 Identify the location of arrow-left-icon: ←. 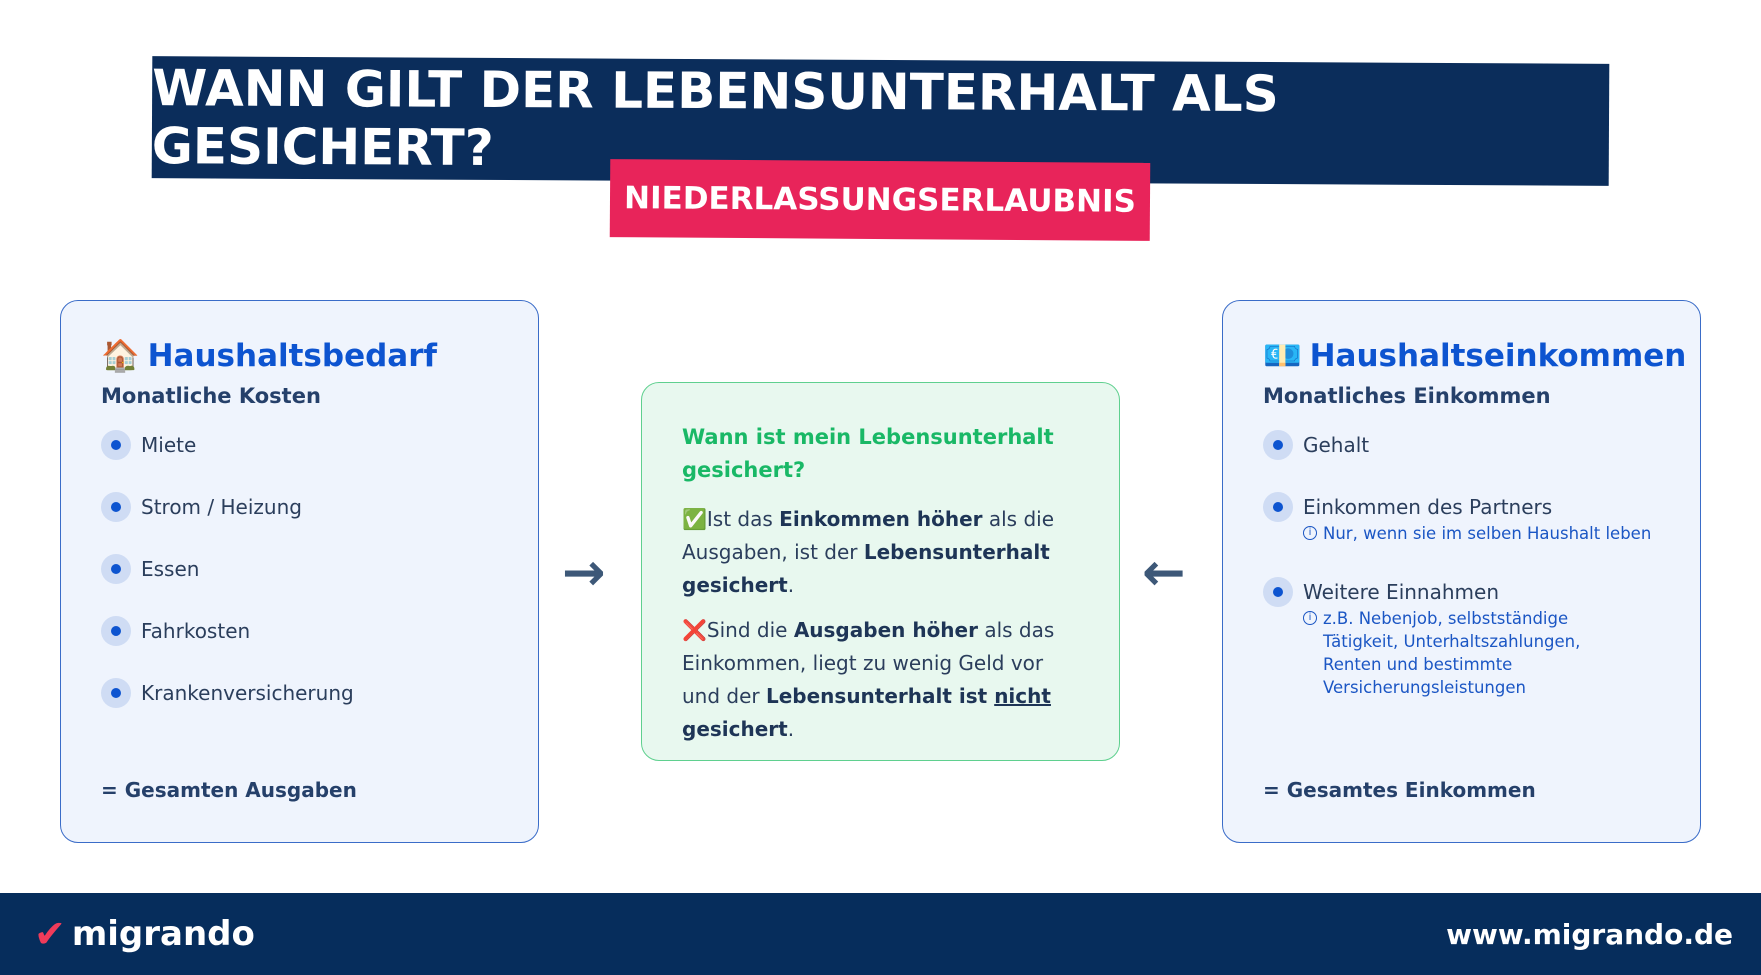
(1164, 573).